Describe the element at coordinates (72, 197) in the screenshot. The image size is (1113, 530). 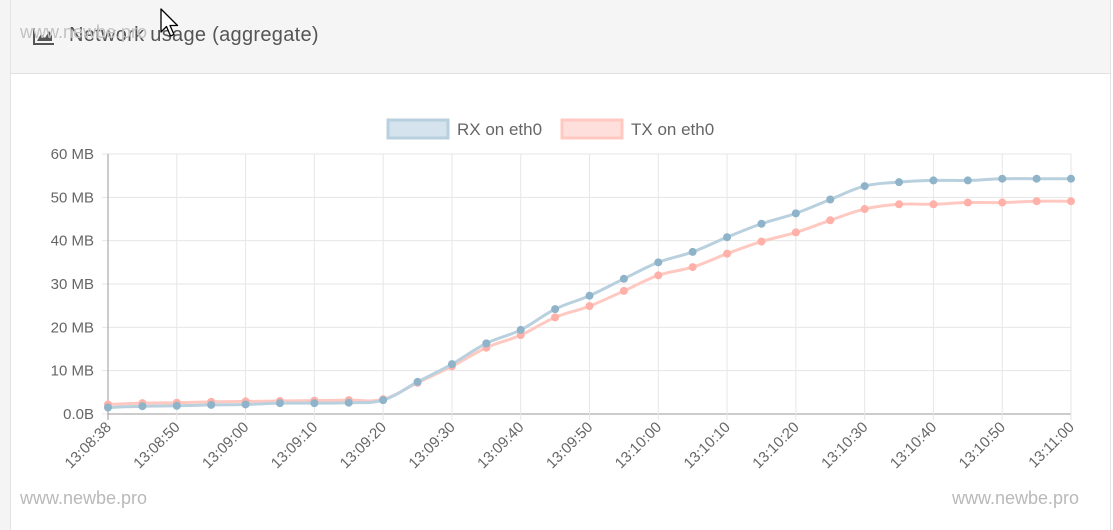
I see `y-tick-label: 50 MB` at that location.